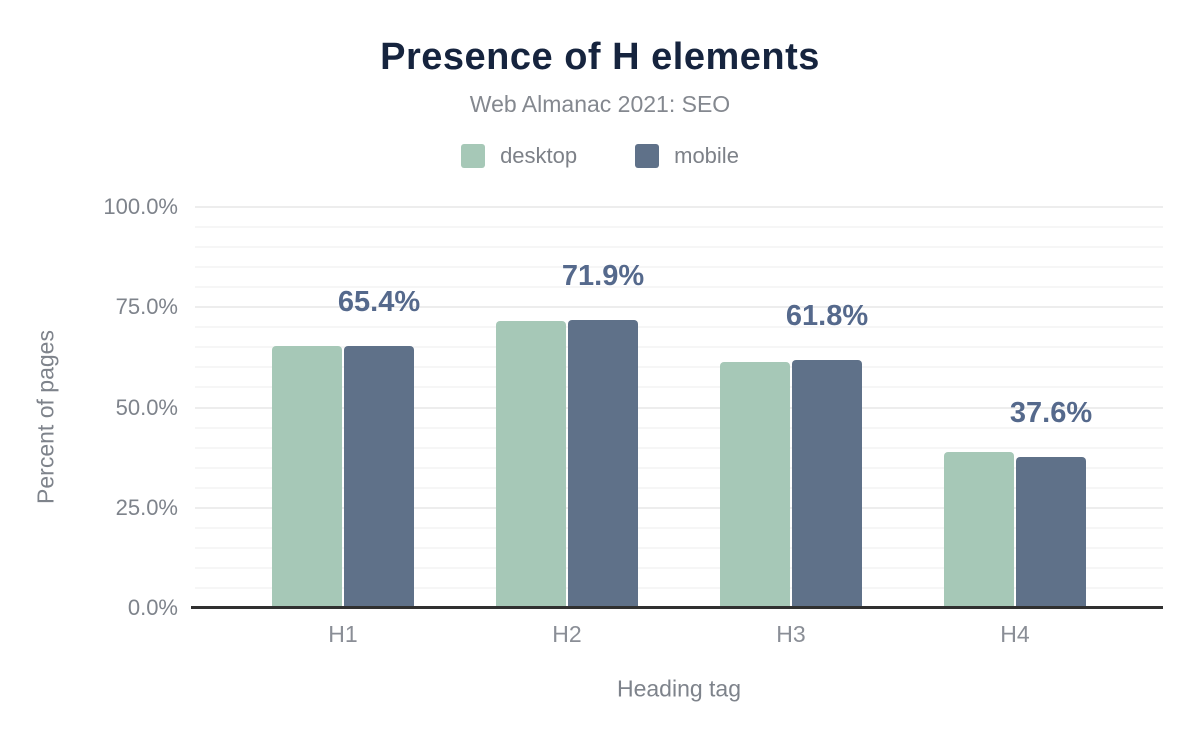 The height and width of the screenshot is (742, 1200). Describe the element at coordinates (473, 156) in the screenshot. I see `legend-swatch-desktop` at that location.